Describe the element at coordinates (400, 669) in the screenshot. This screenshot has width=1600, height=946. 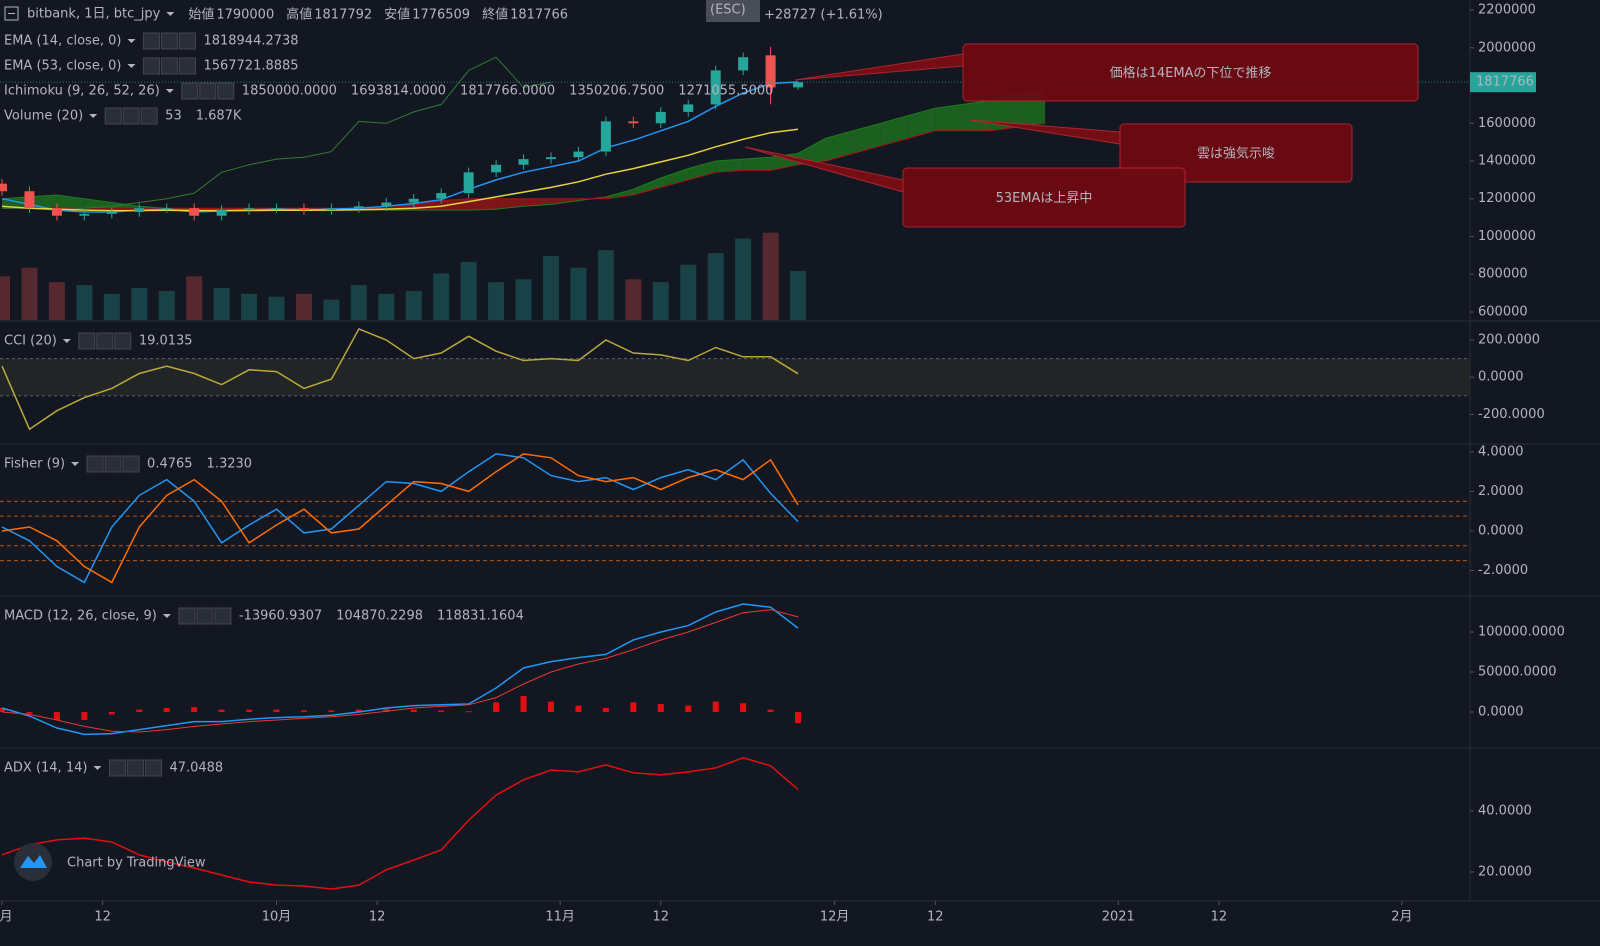
I see `macd-line` at that location.